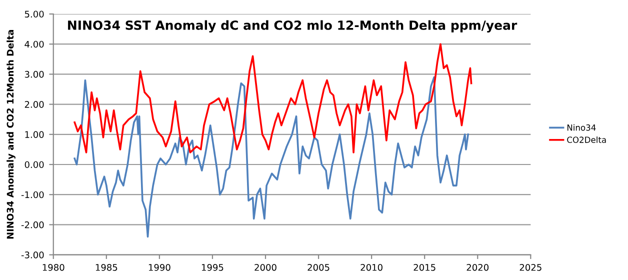  Describe the element at coordinates (34, 74) in the screenshot. I see `y-tick-label: 3.00` at that location.